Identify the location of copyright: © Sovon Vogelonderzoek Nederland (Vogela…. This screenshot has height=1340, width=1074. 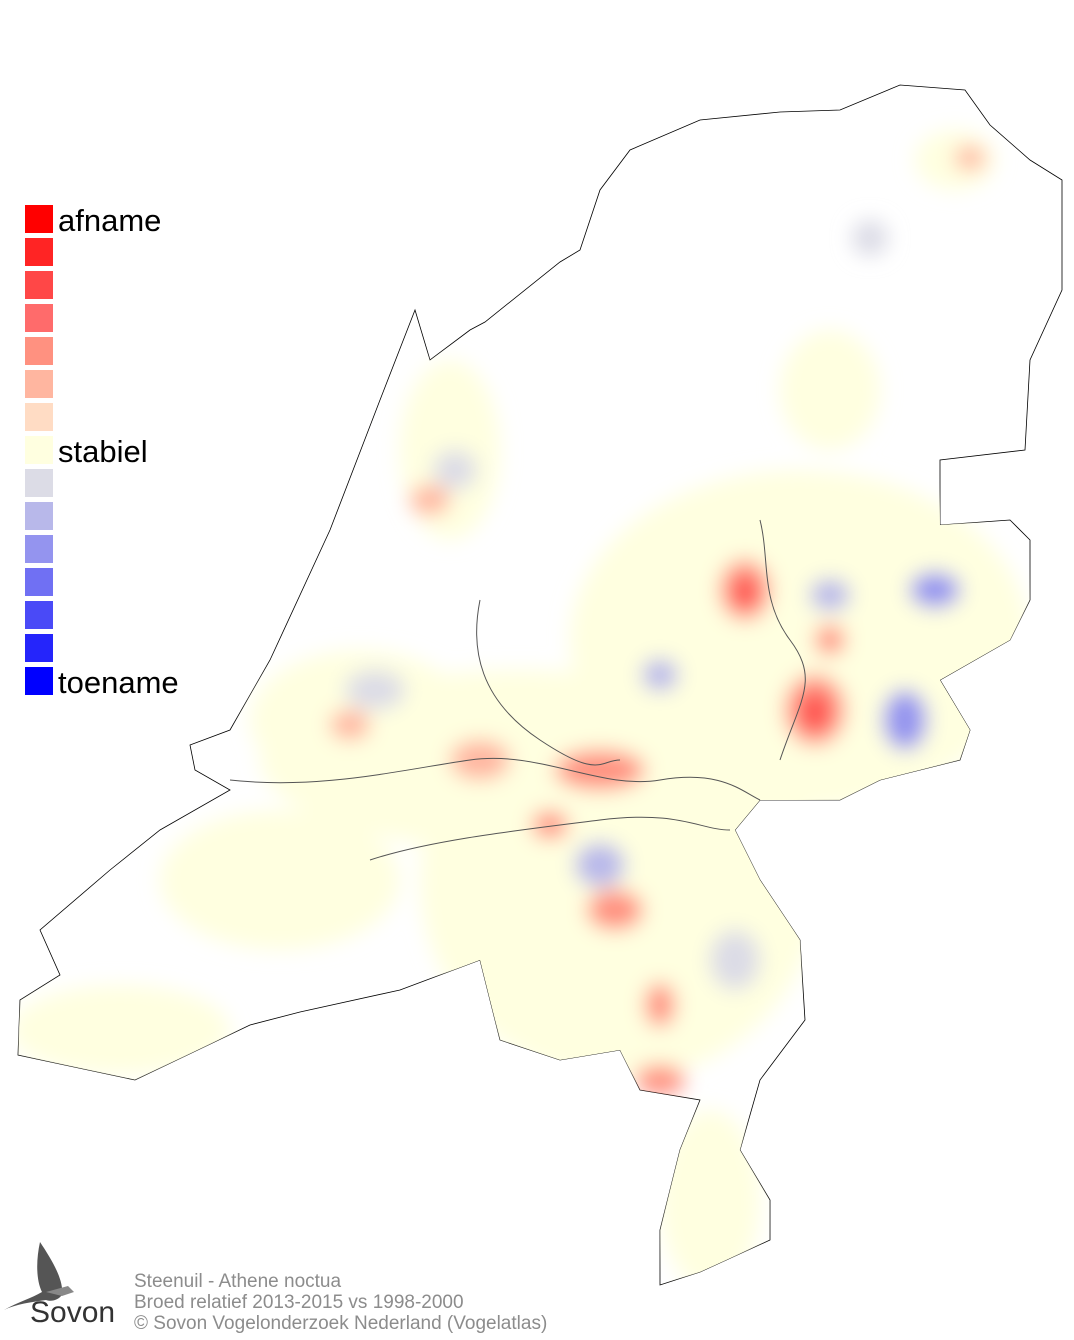
(341, 1323).